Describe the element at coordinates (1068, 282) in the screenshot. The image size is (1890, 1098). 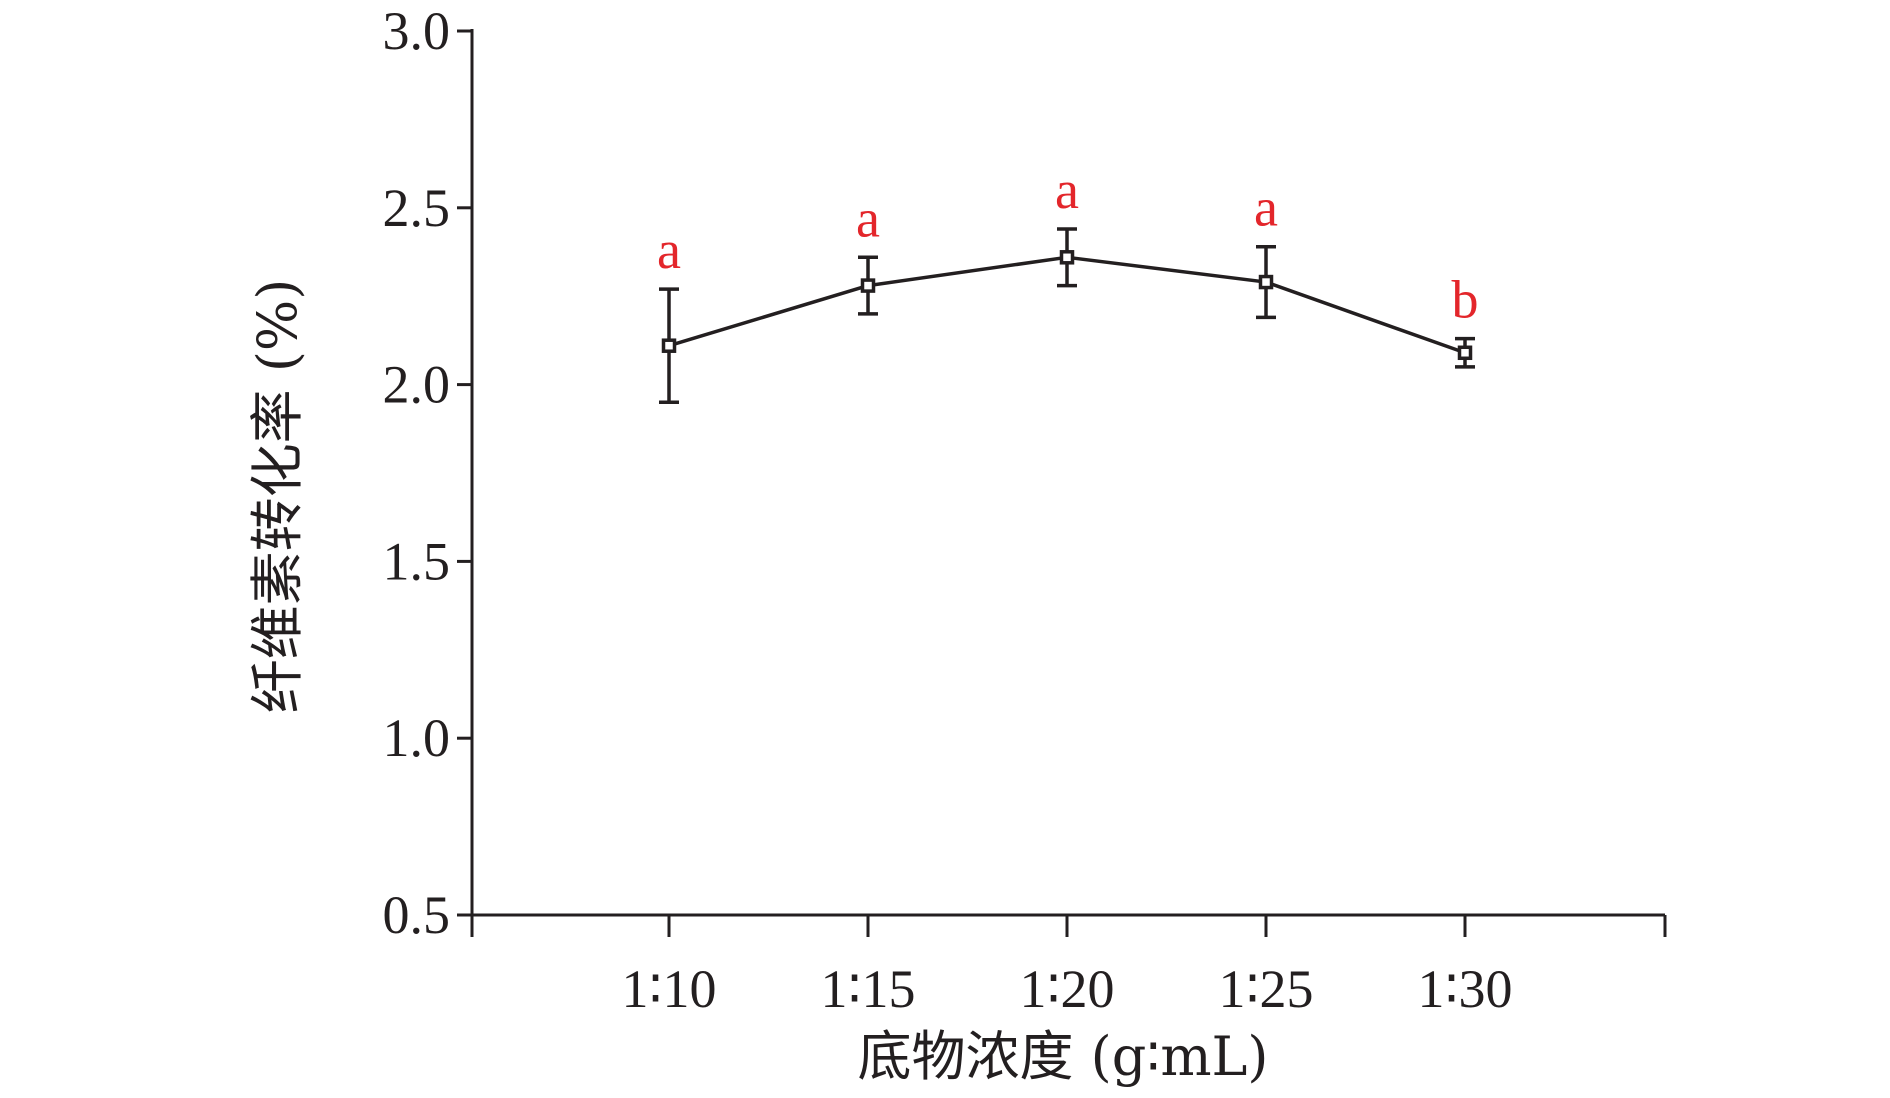
I see `chart-marks: a a a a b` at that location.